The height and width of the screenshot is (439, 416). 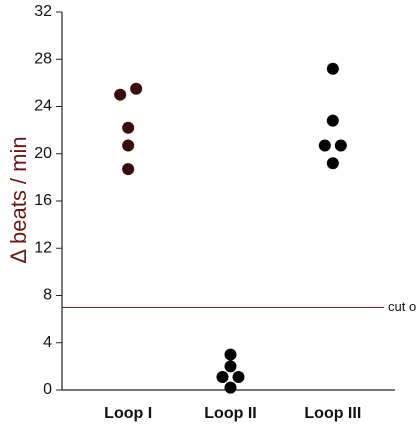 I want to click on y-tick-label: 28, so click(x=43, y=58).